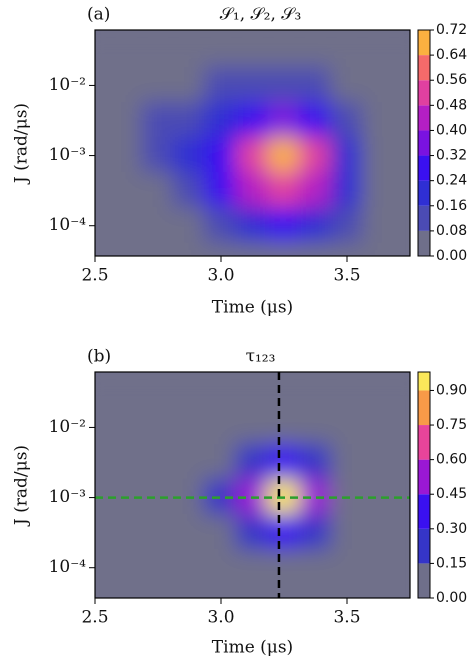 This screenshot has height=669, width=474. What do you see at coordinates (68, 567) in the screenshot?
I see `y-tick-label: 10⁻⁴` at bounding box center [68, 567].